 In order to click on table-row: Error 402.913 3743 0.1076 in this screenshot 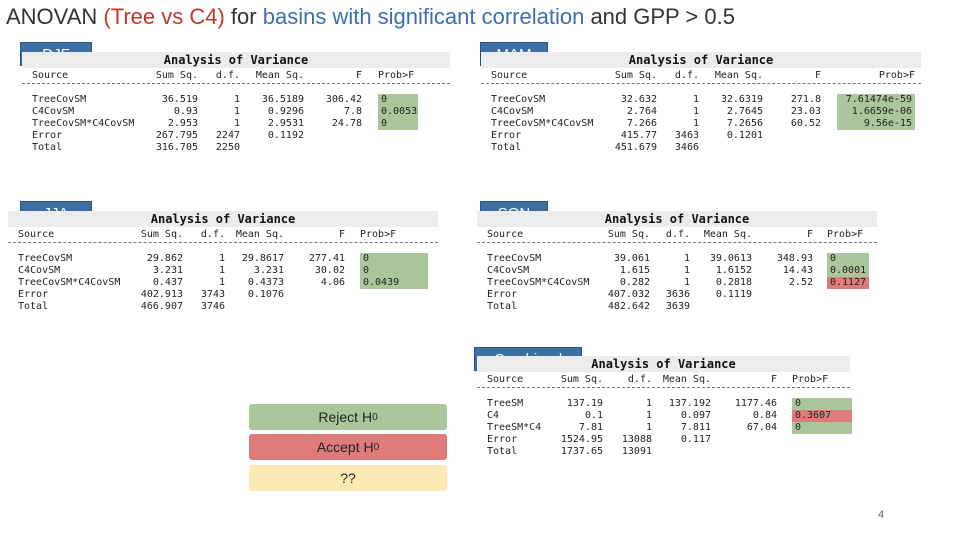, I will do `click(223, 295)`.